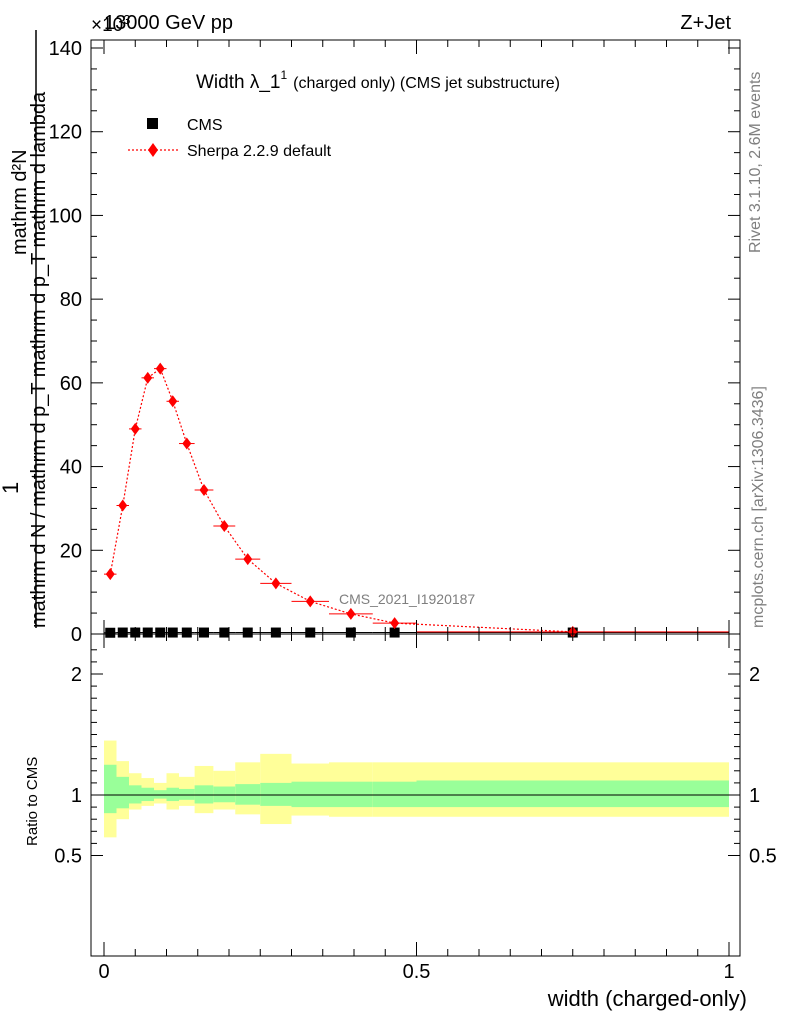 The width and height of the screenshot is (786, 1024). I want to click on main-y-tick-label: 100, so click(65, 216).